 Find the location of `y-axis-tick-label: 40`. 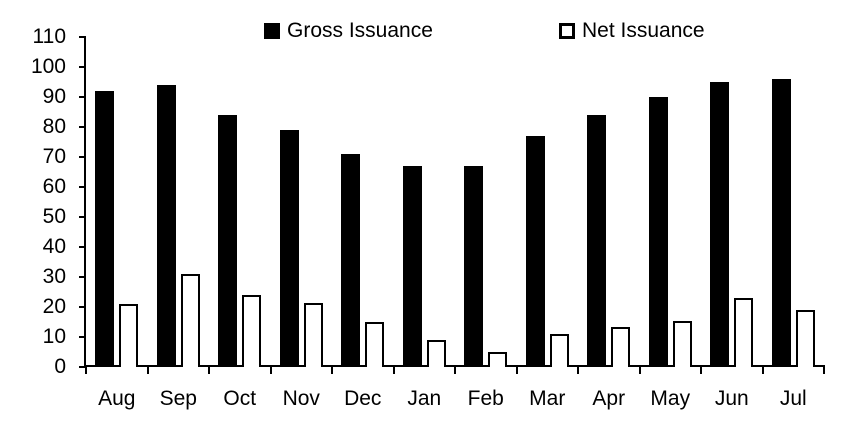

y-axis-tick-label: 40 is located at coordinates (54, 246).